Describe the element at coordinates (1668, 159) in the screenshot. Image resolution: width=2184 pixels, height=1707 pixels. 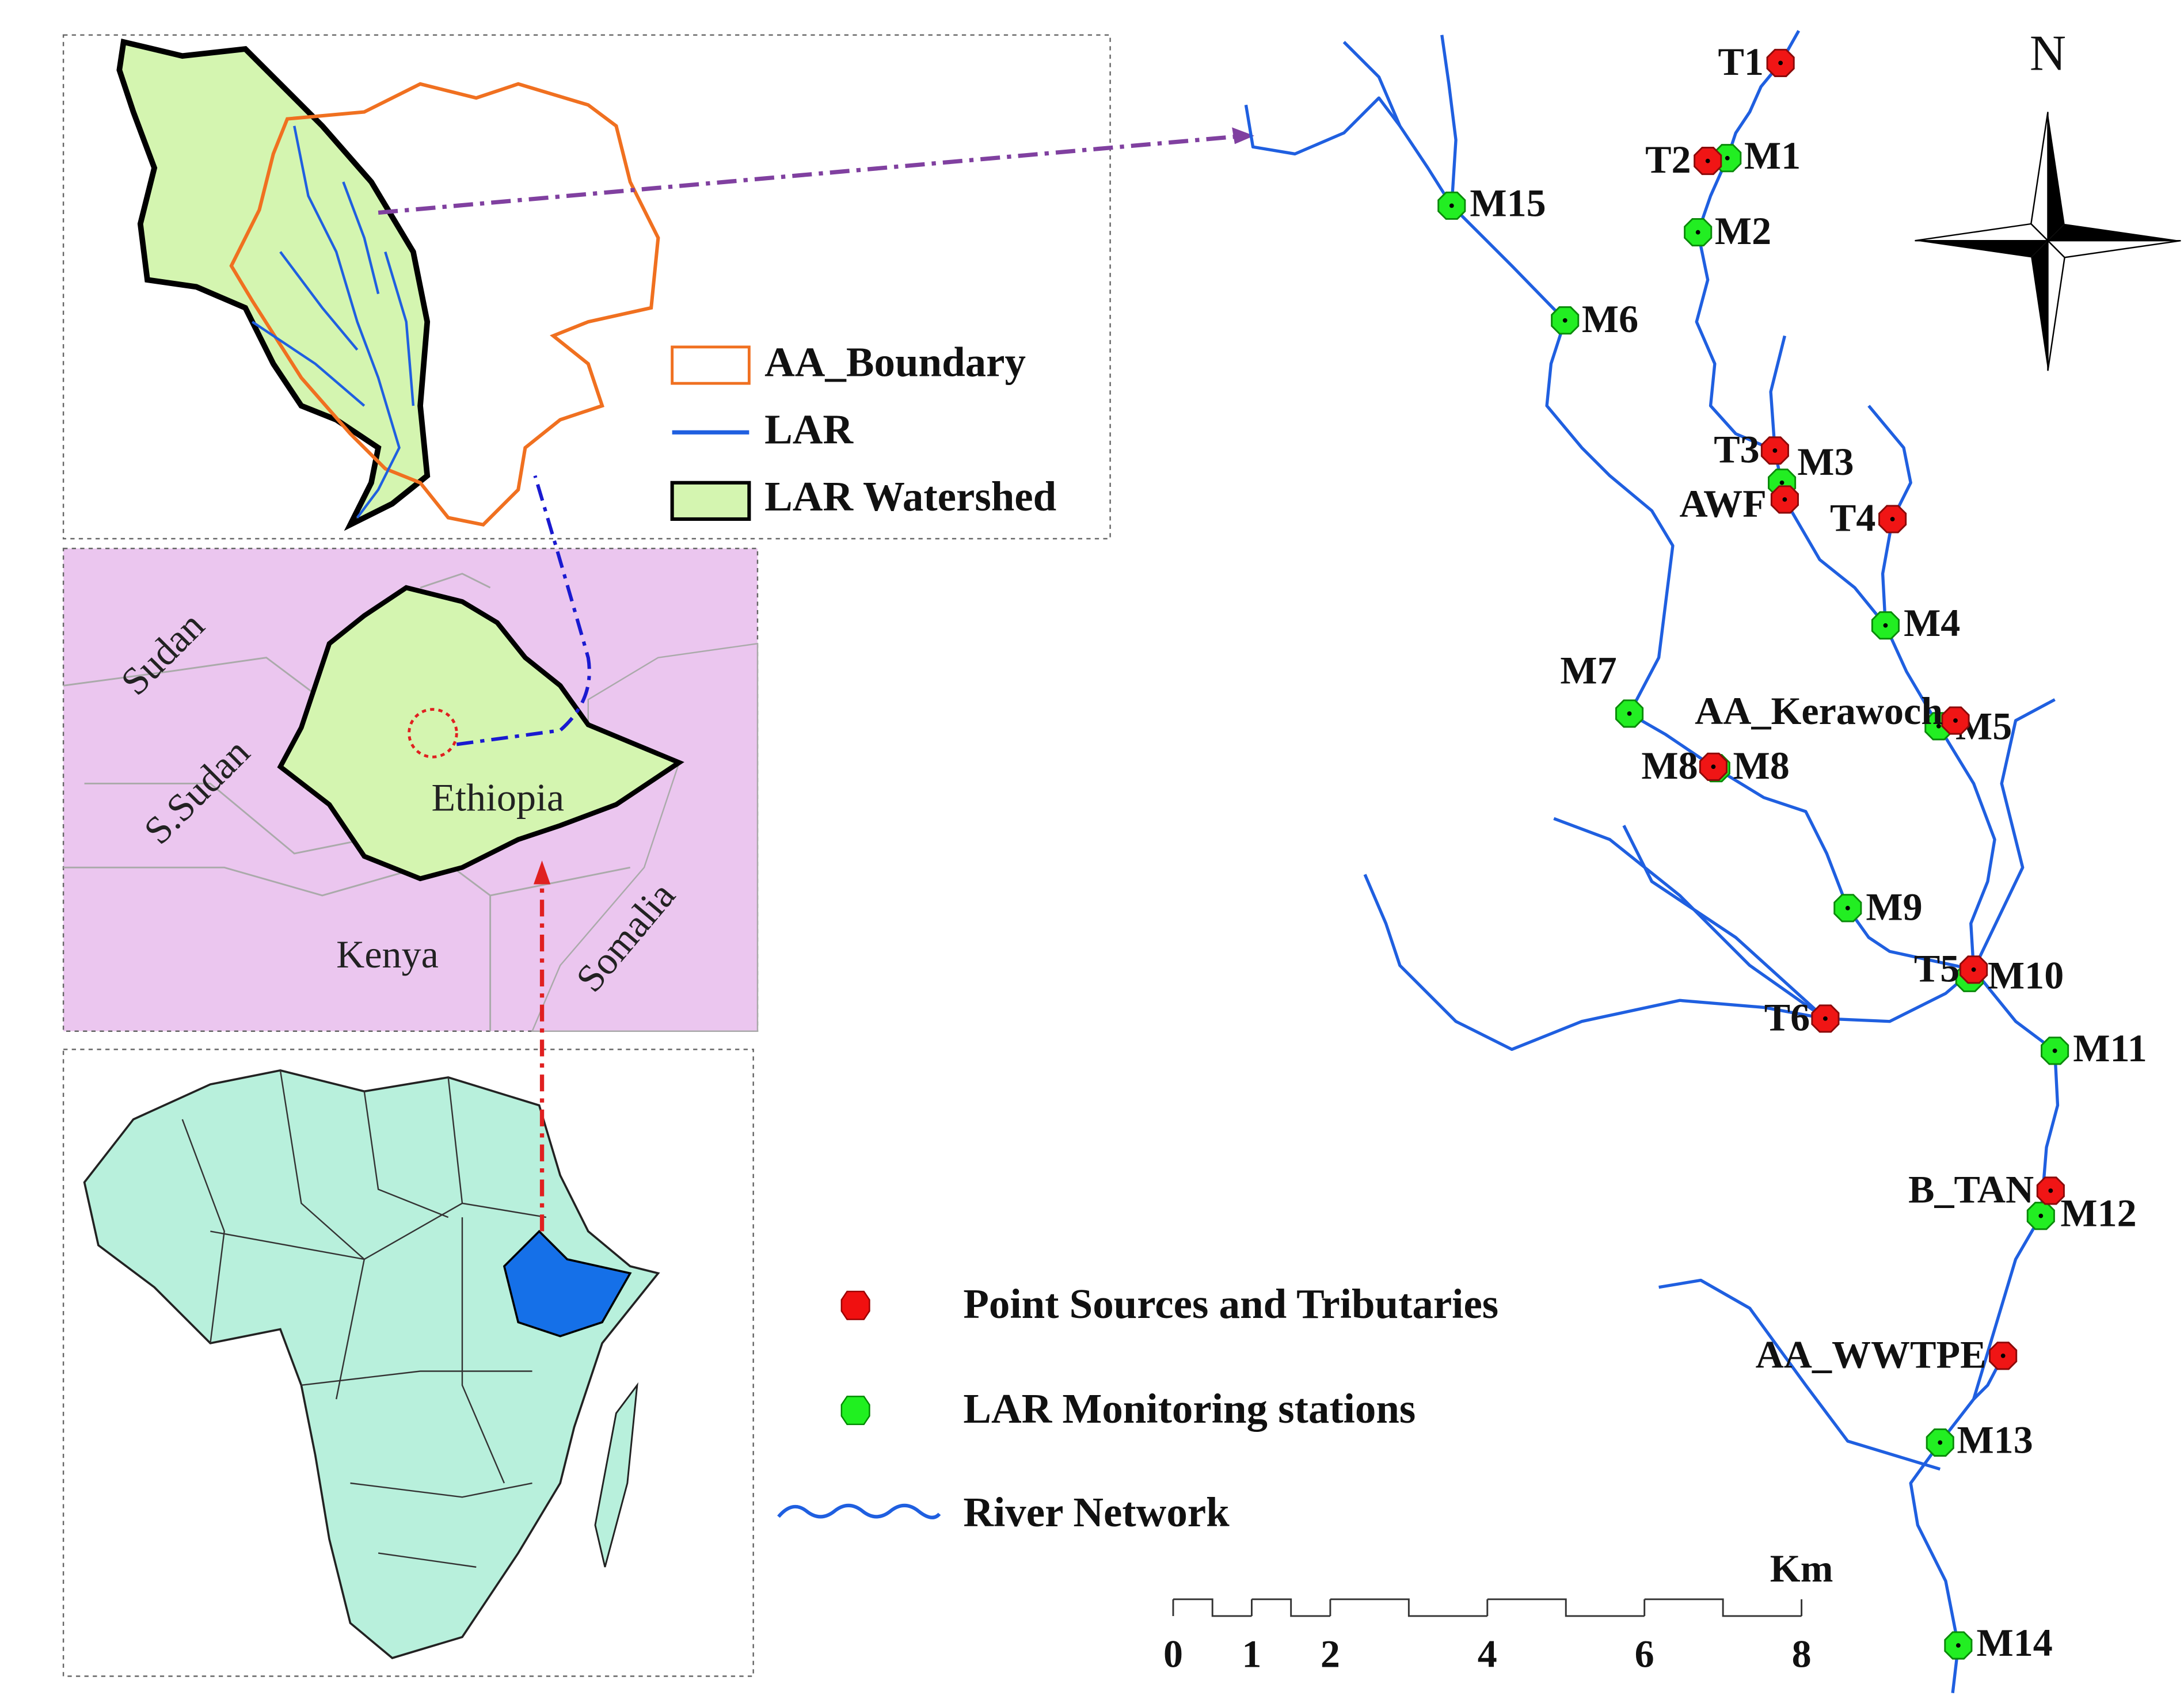
I see `station-label: T2` at that location.